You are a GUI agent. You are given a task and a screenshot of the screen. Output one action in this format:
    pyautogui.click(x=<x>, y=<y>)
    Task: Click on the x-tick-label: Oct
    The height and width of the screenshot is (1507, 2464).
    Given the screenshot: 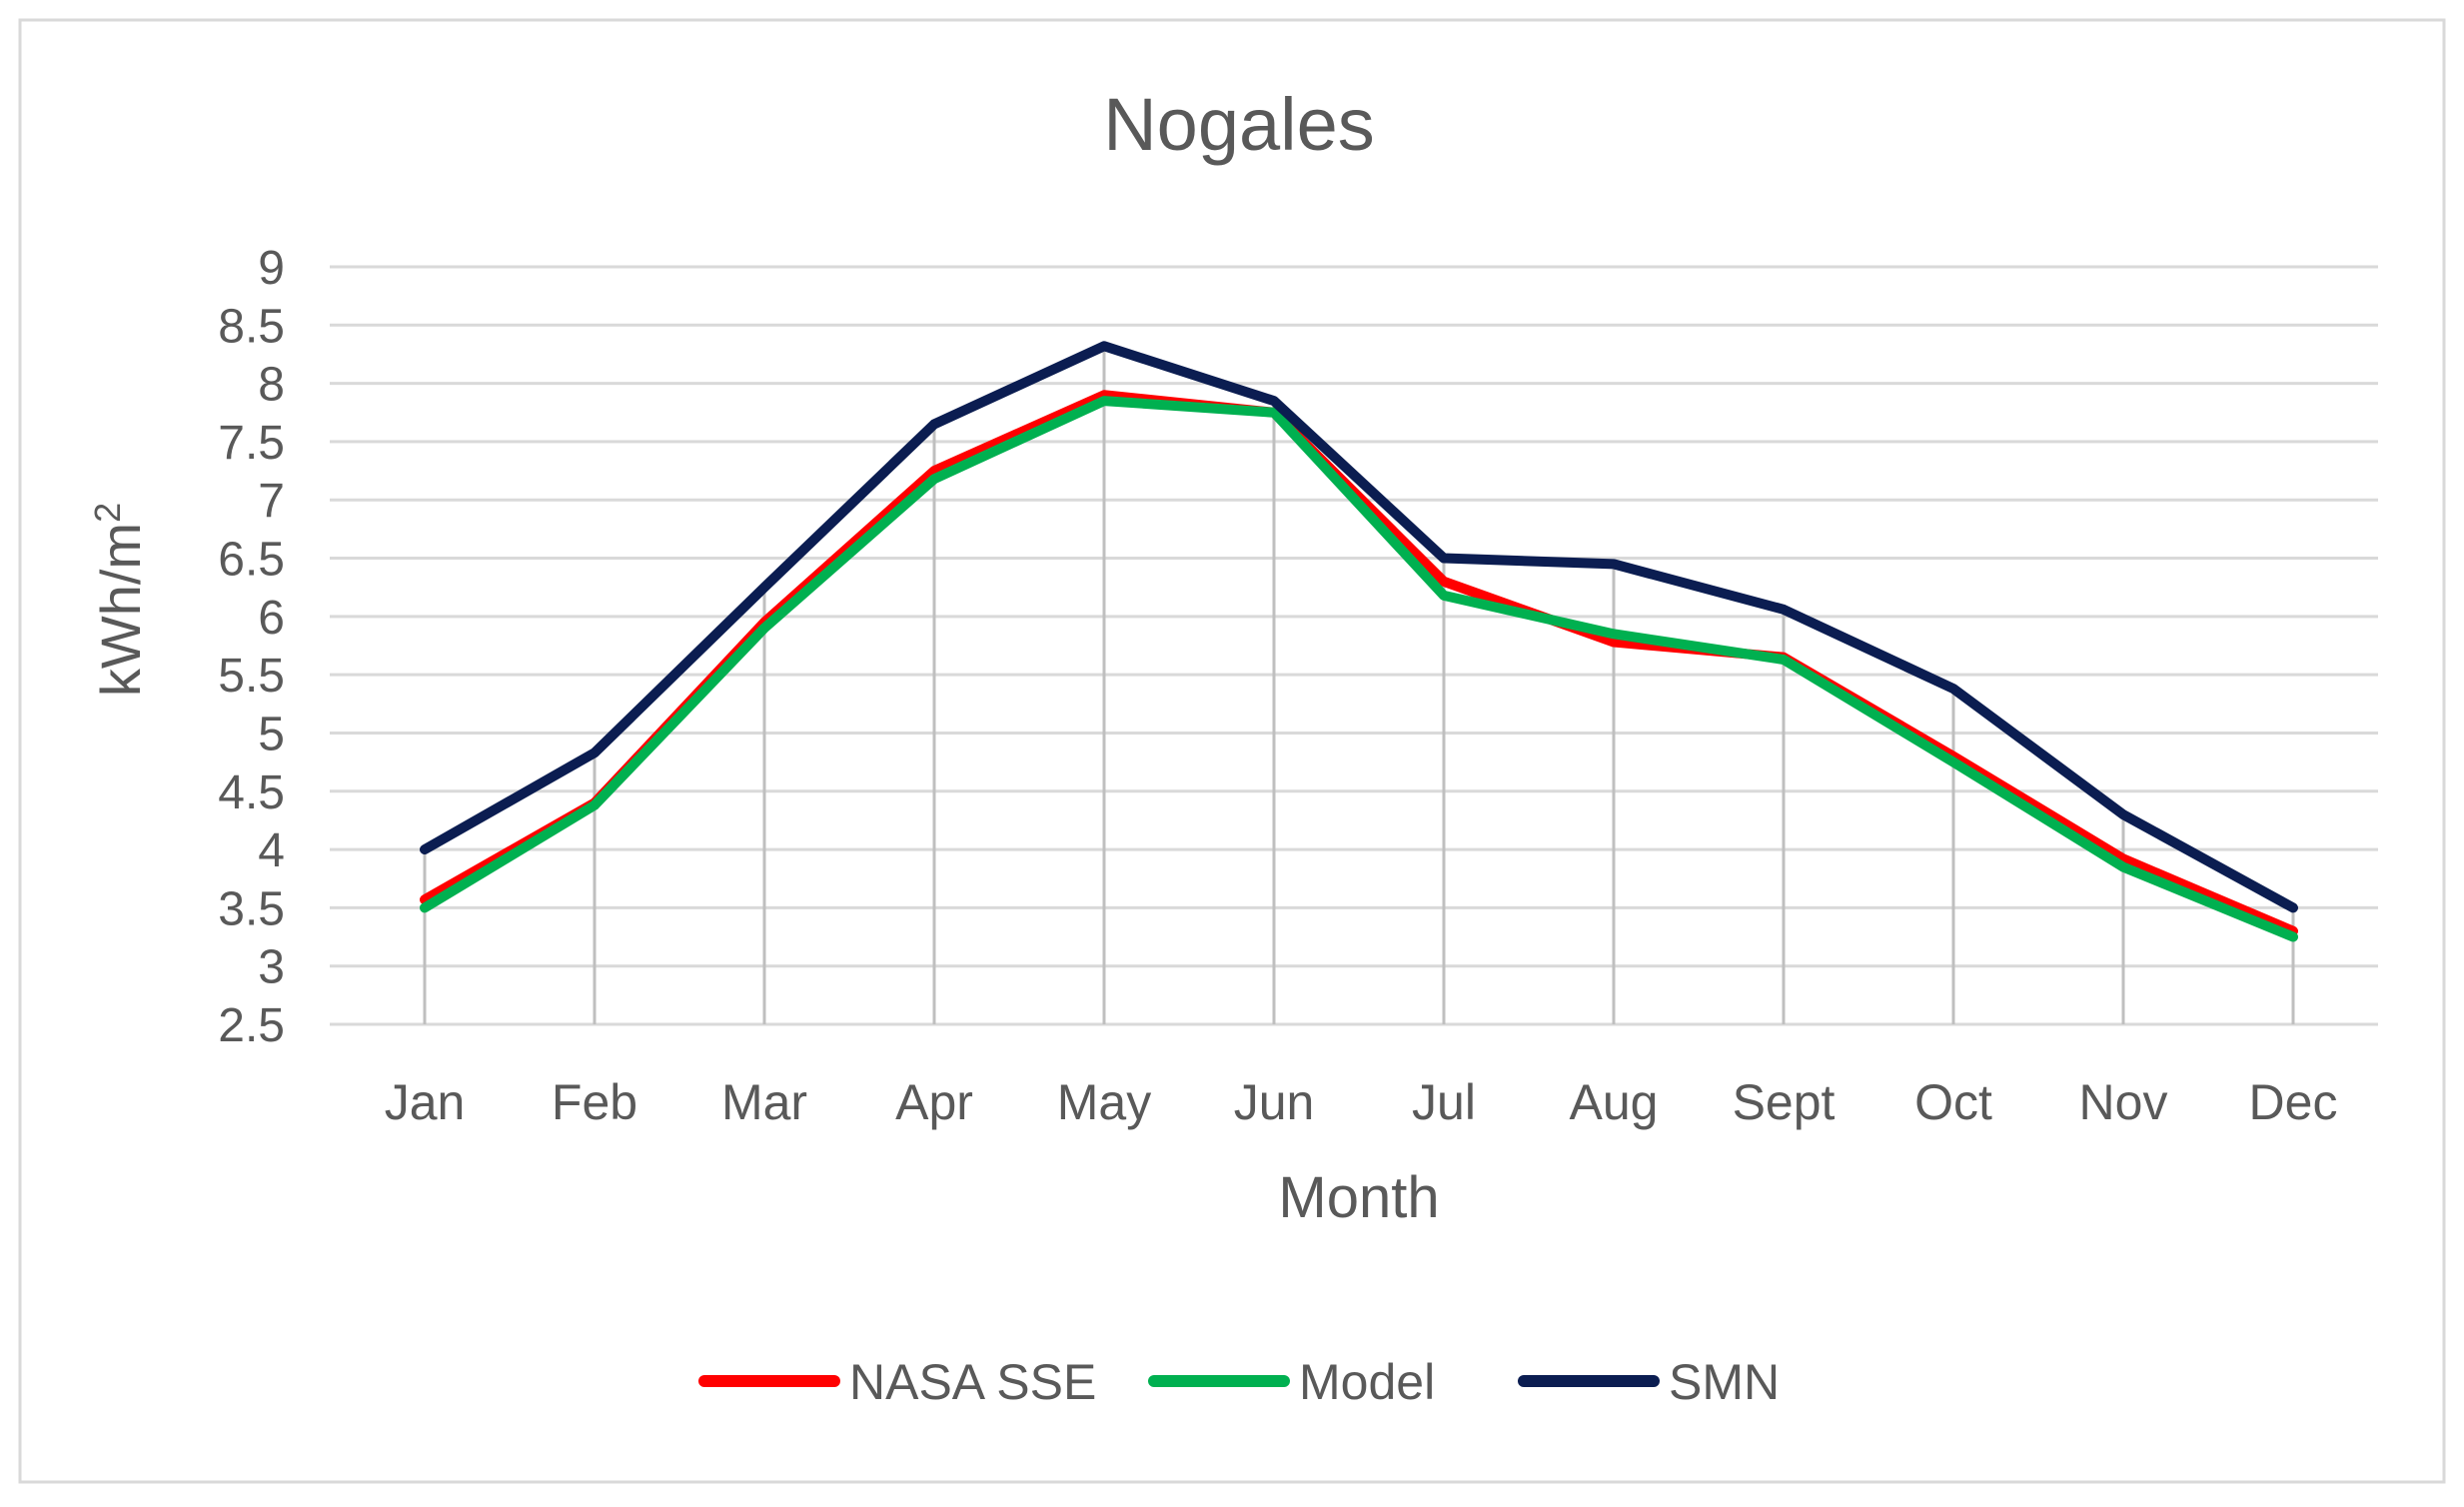 What is the action you would take?
    pyautogui.click(x=1953, y=1102)
    